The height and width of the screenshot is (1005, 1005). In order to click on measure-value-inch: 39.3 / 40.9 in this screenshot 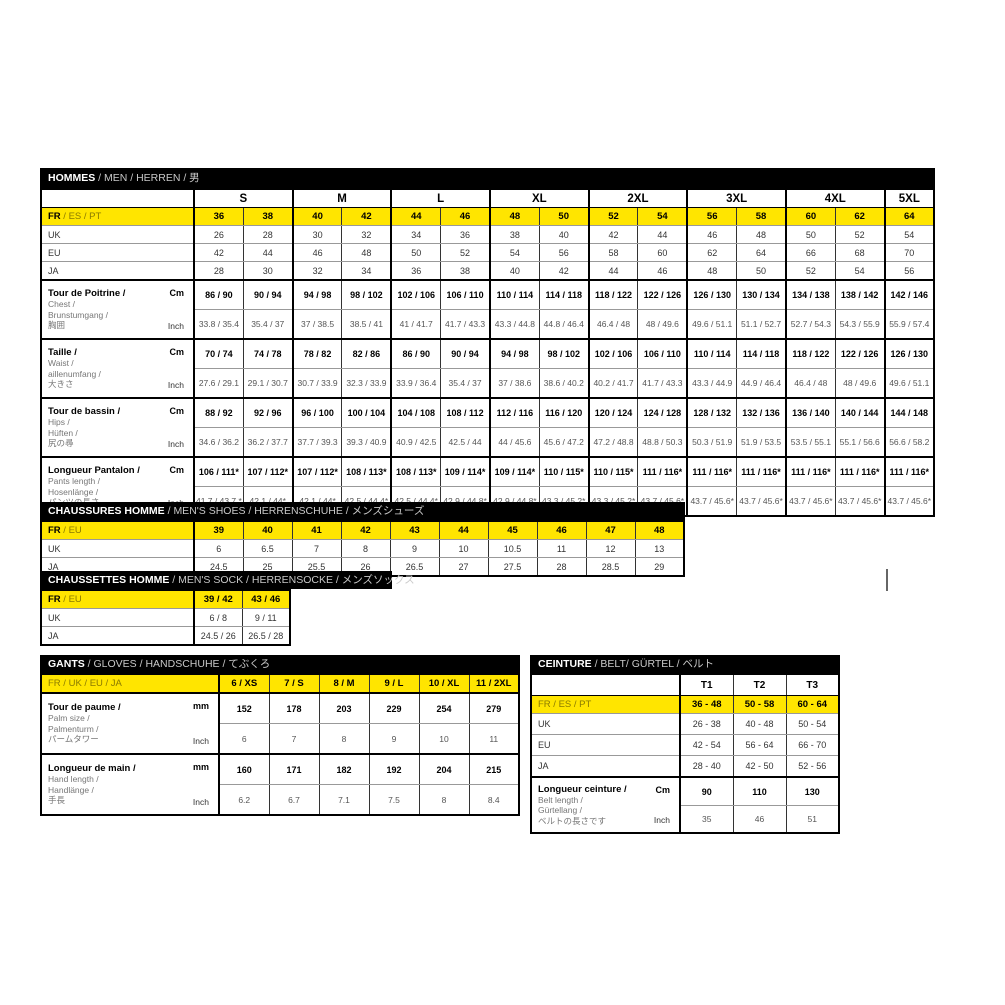, I will do `click(366, 442)`.